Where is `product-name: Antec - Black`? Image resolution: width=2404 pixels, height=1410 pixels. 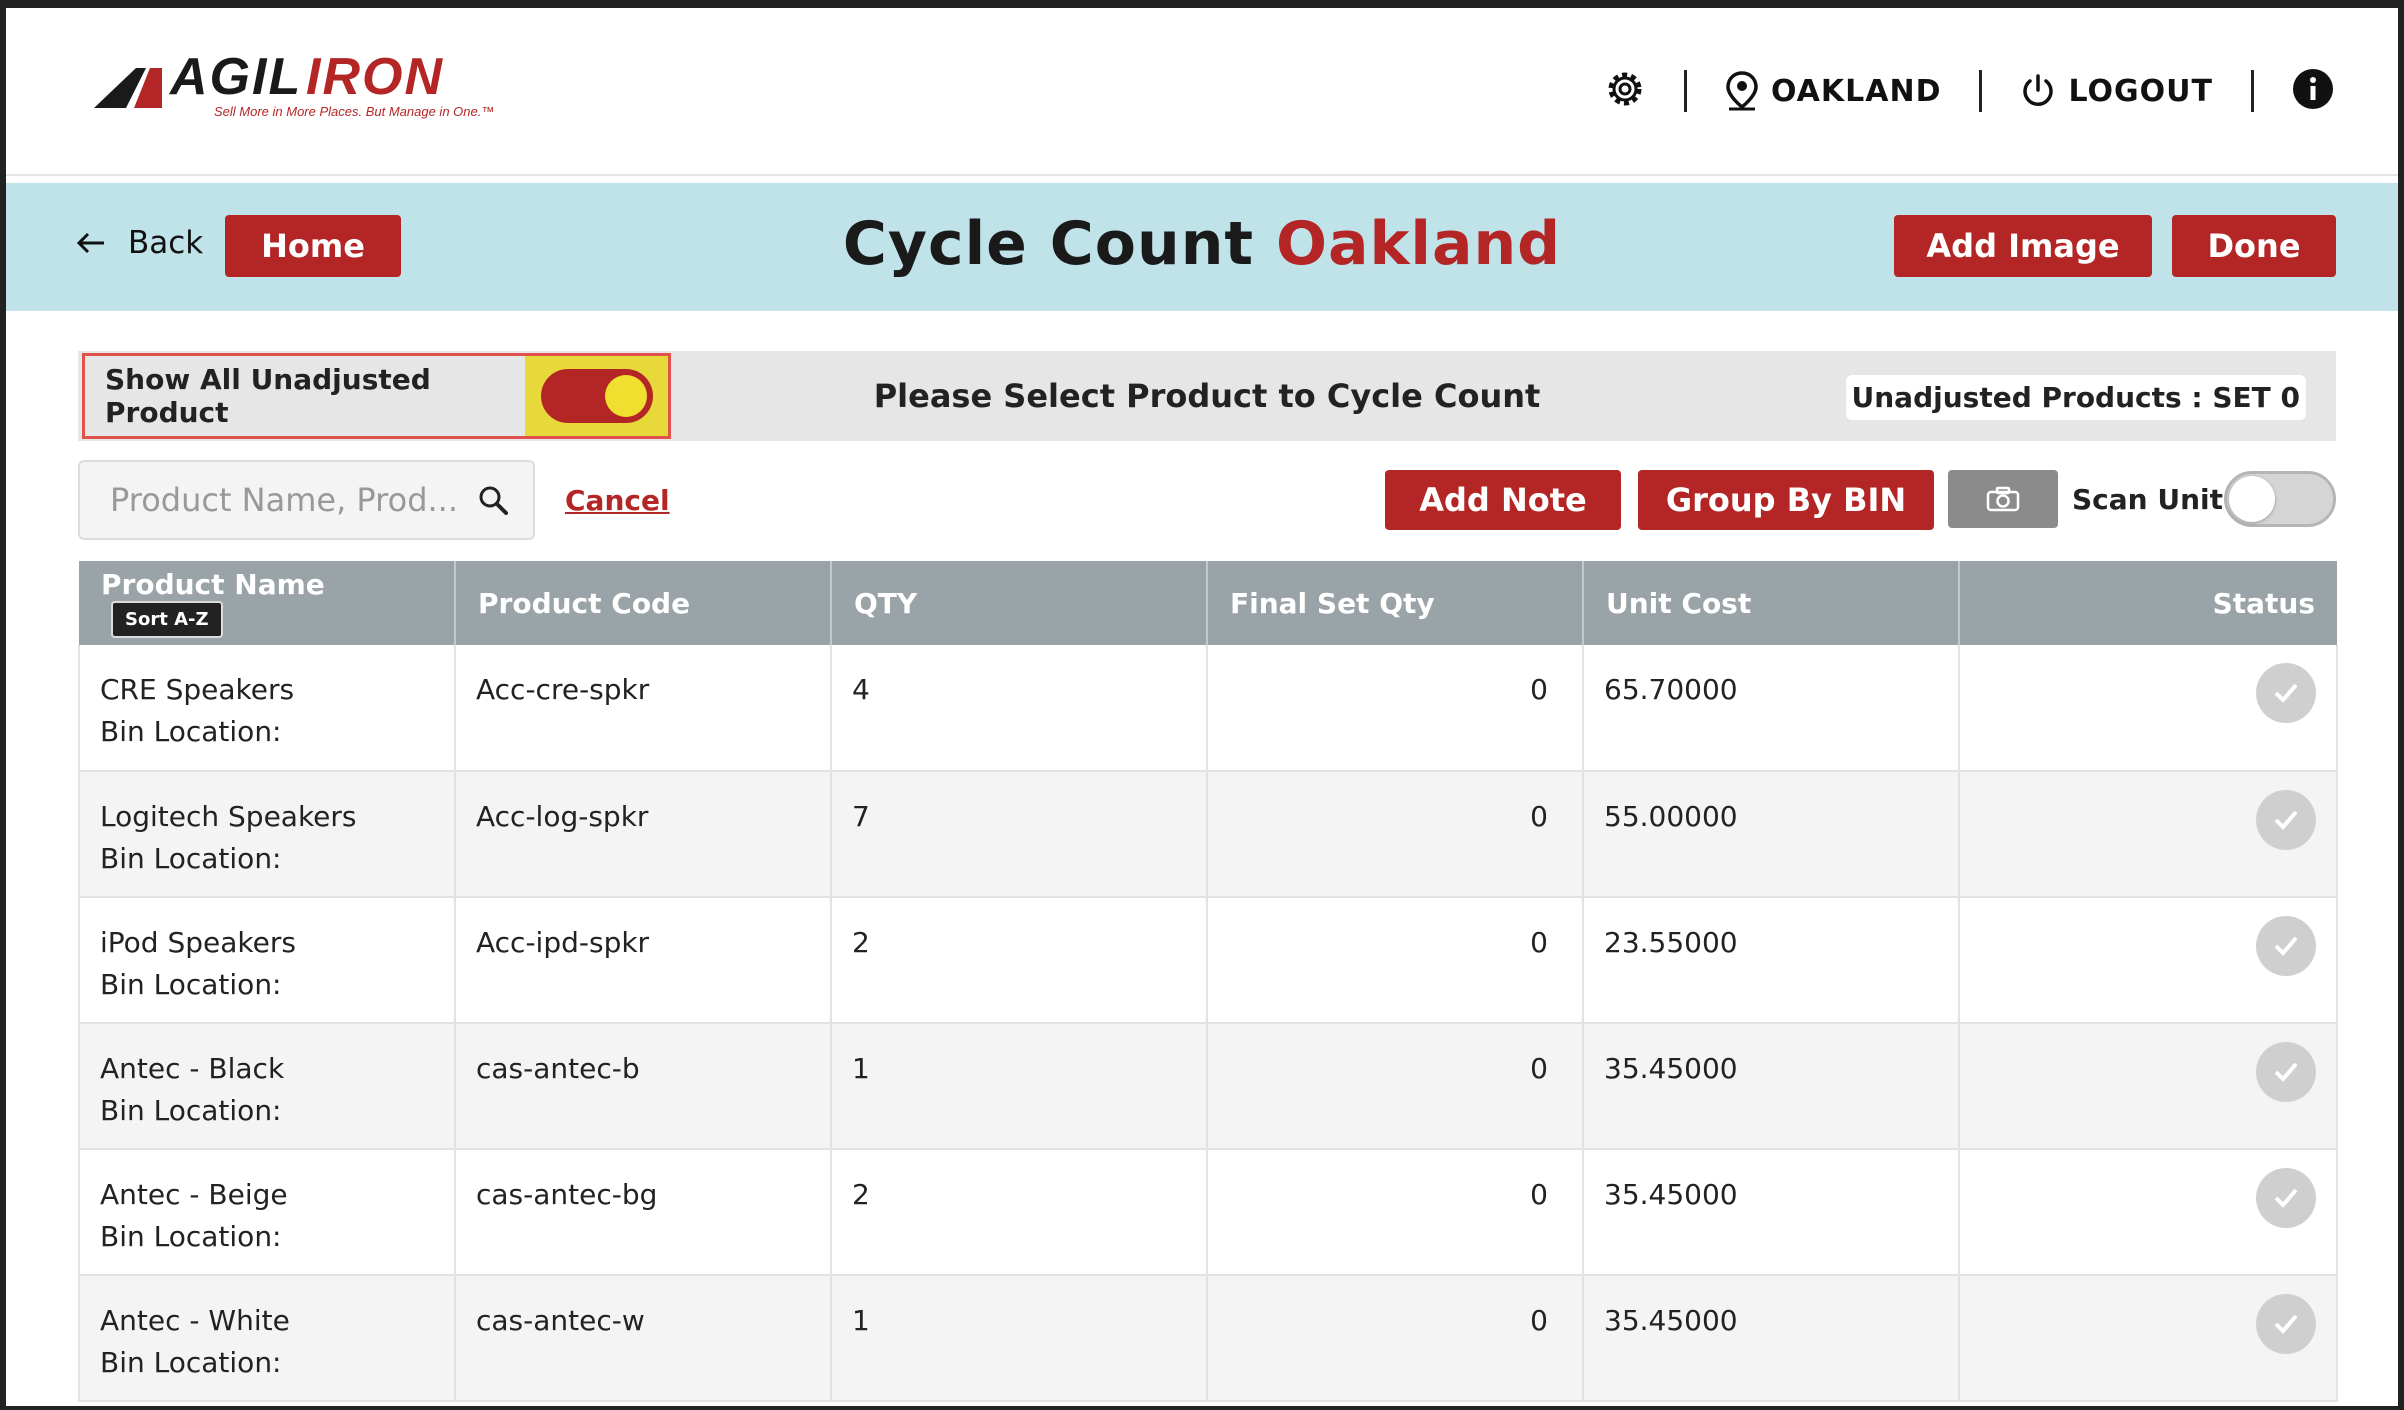
product-name: Antec - Black is located at coordinates (192, 1068).